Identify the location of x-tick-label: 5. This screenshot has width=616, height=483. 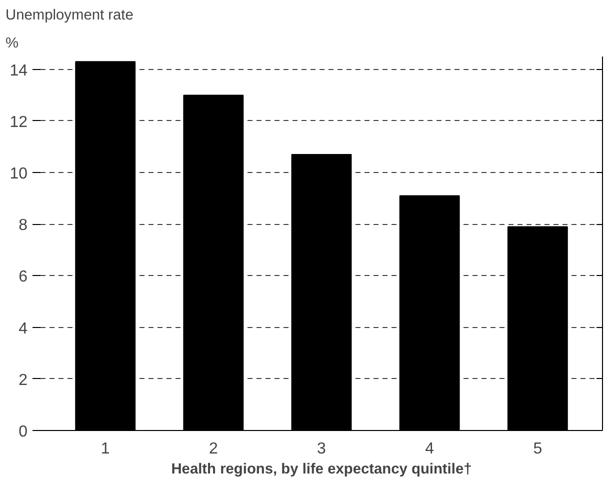
(537, 449).